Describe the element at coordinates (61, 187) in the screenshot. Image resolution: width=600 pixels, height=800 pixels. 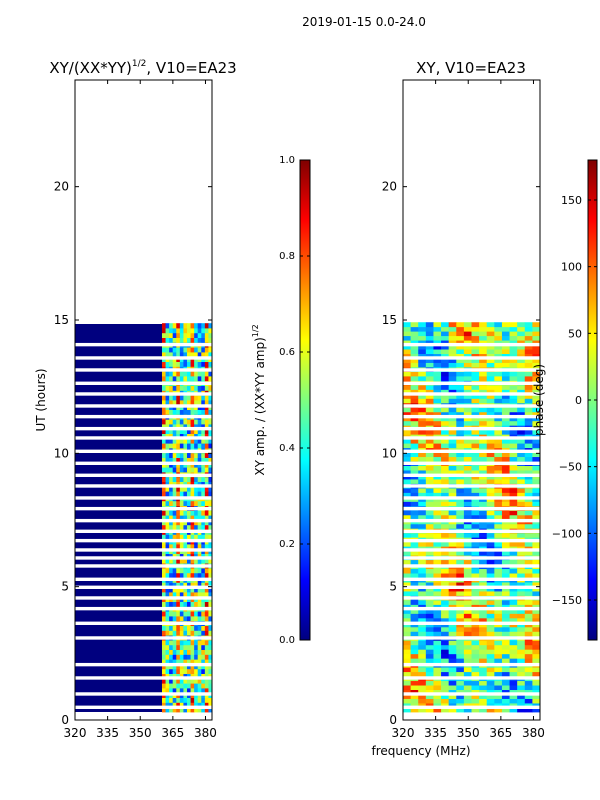
I see `y-tick-label: 20` at that location.